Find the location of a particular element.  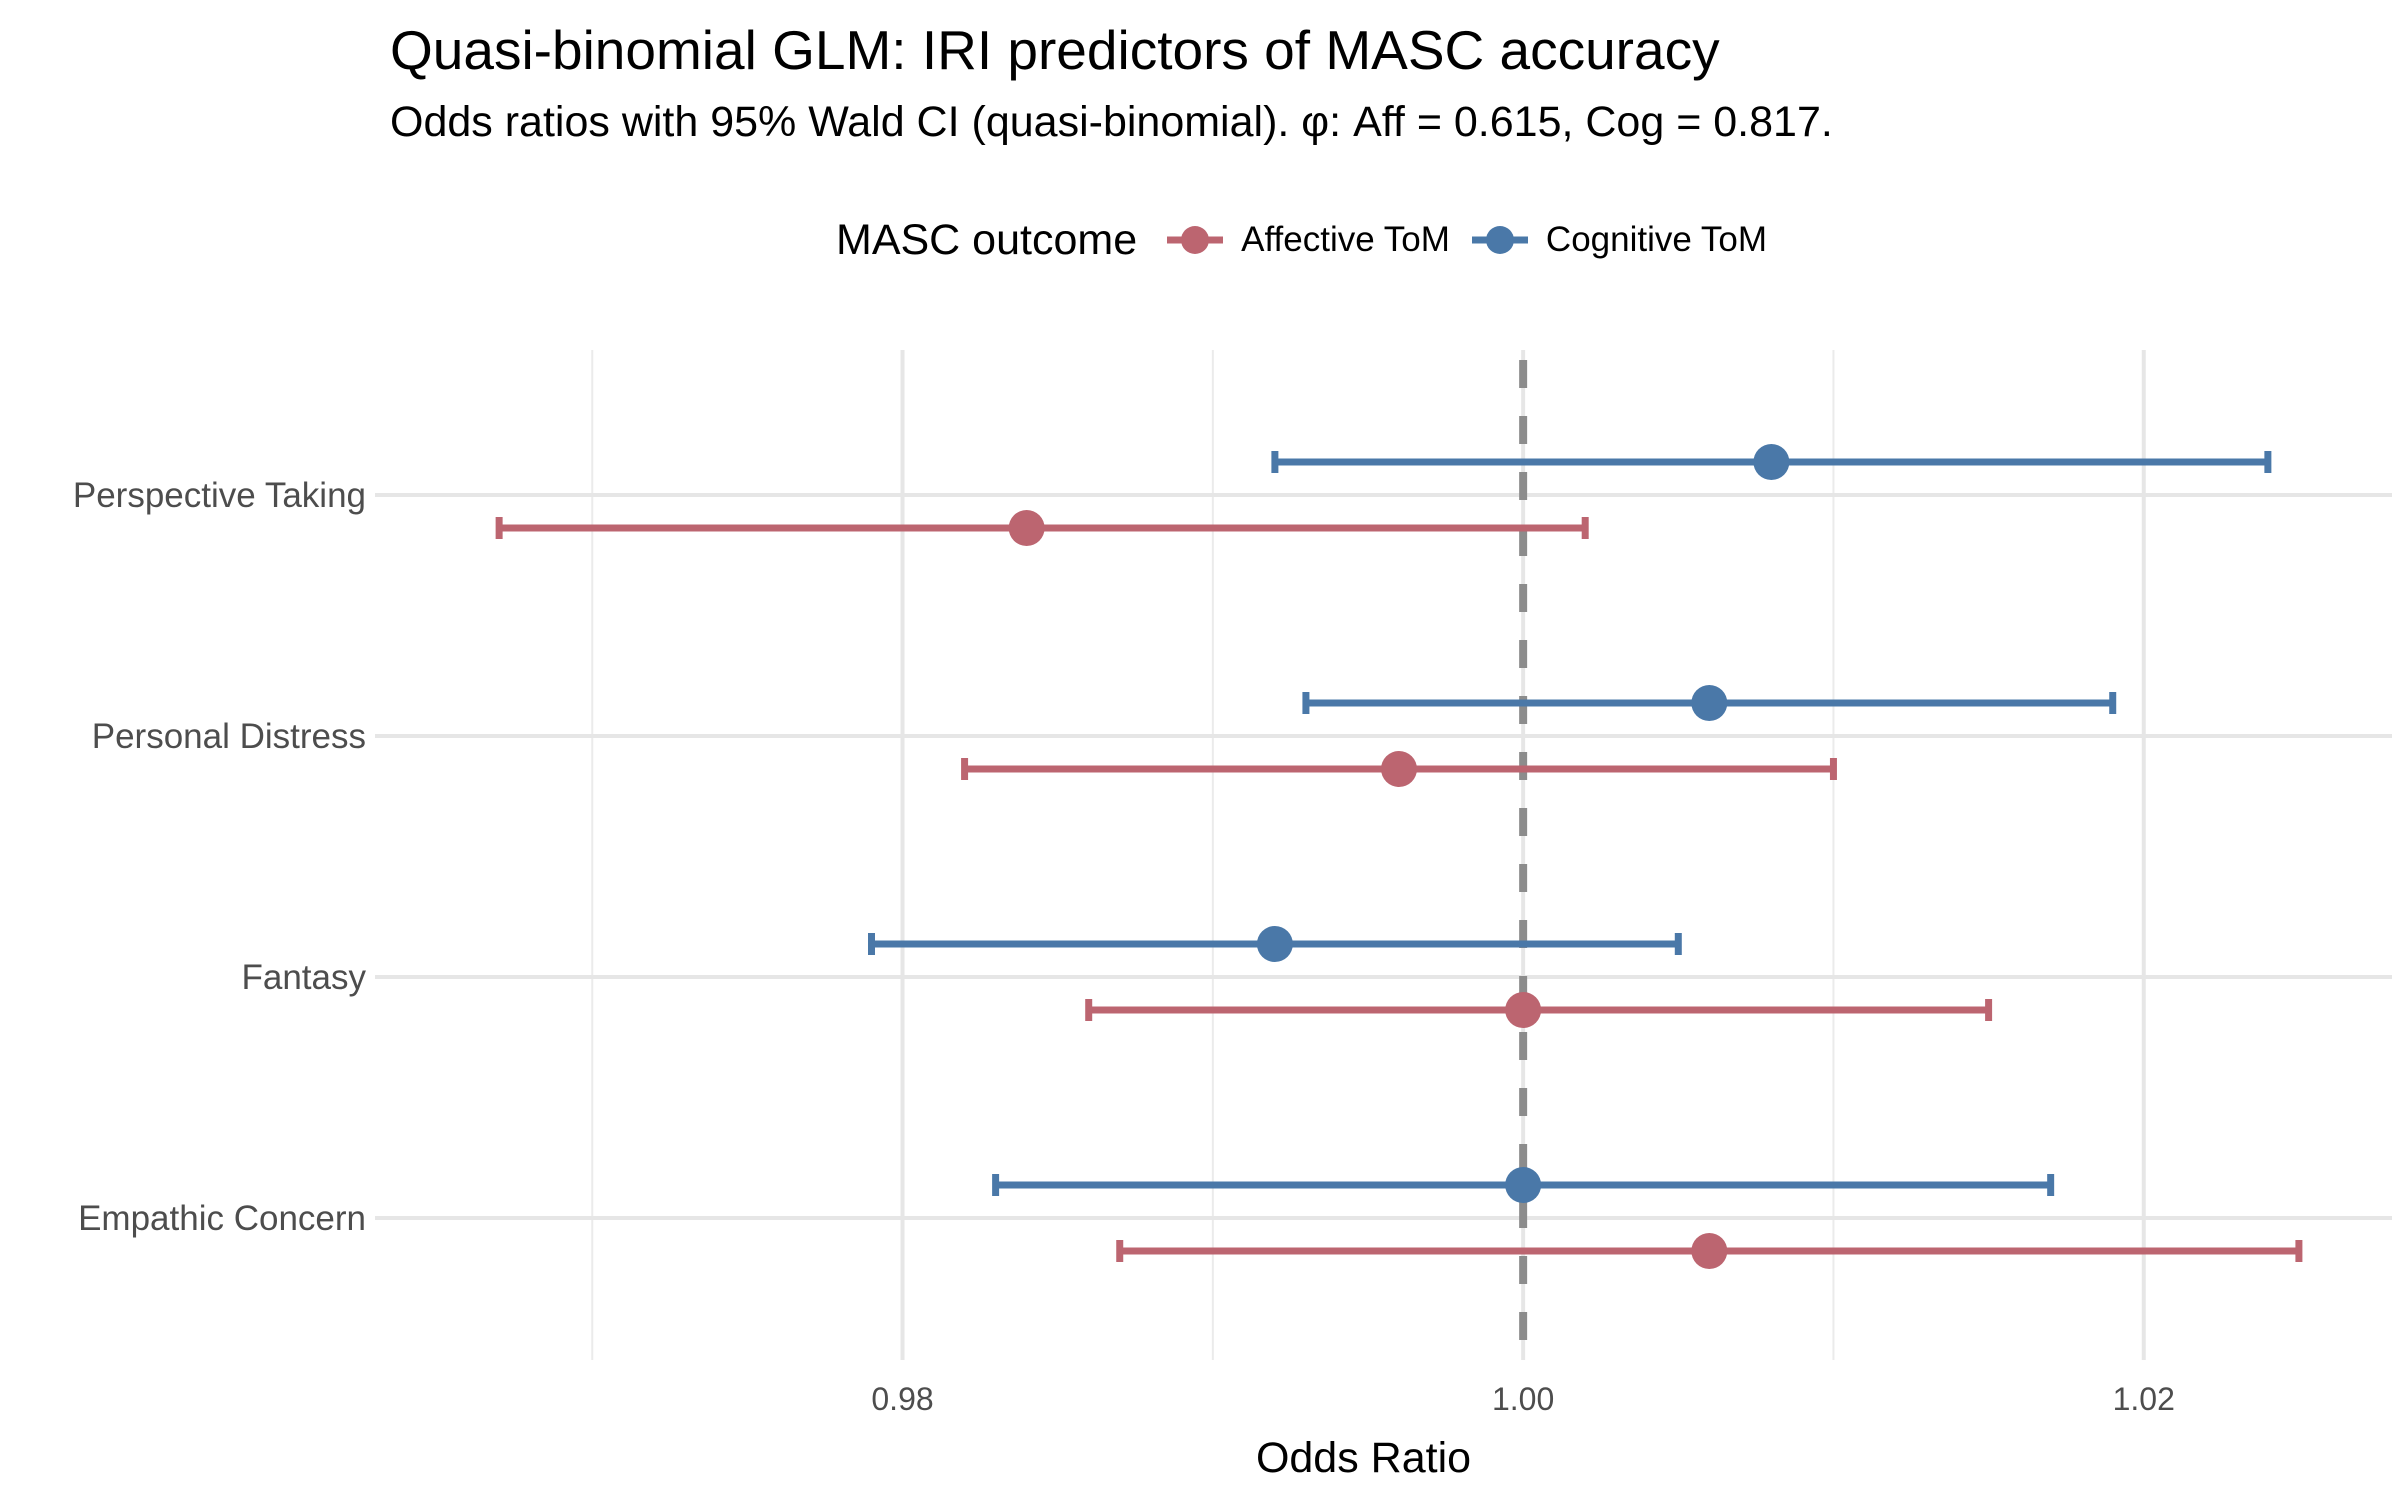

legend-label-affective: Affective ToM is located at coordinates (1345, 239).